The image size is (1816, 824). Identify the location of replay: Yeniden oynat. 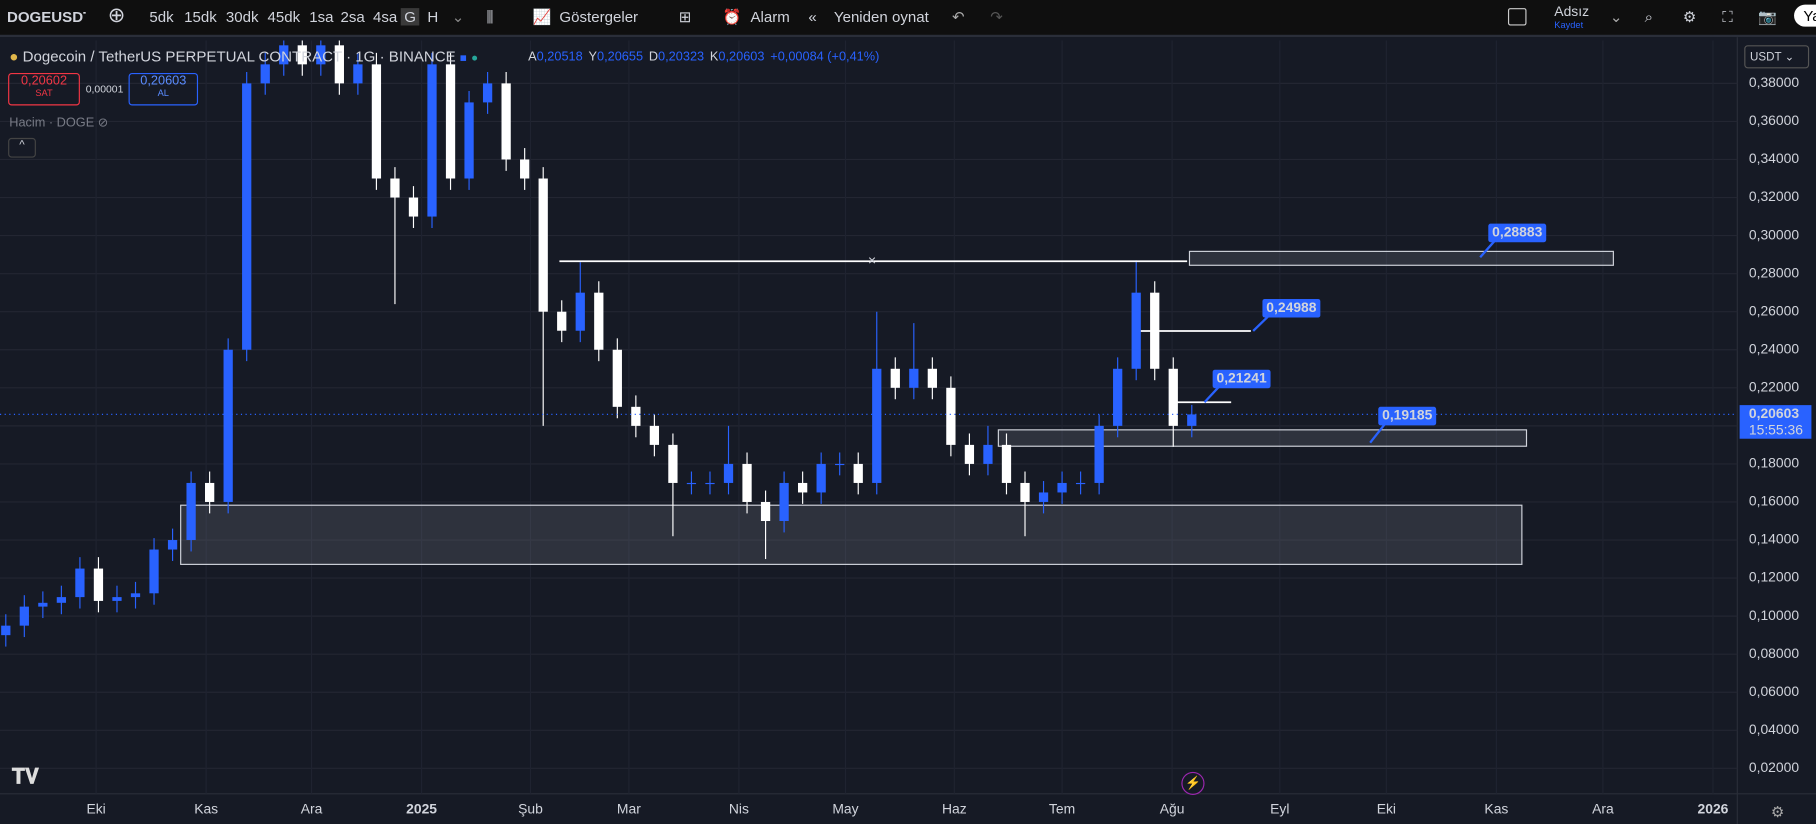
(881, 17).